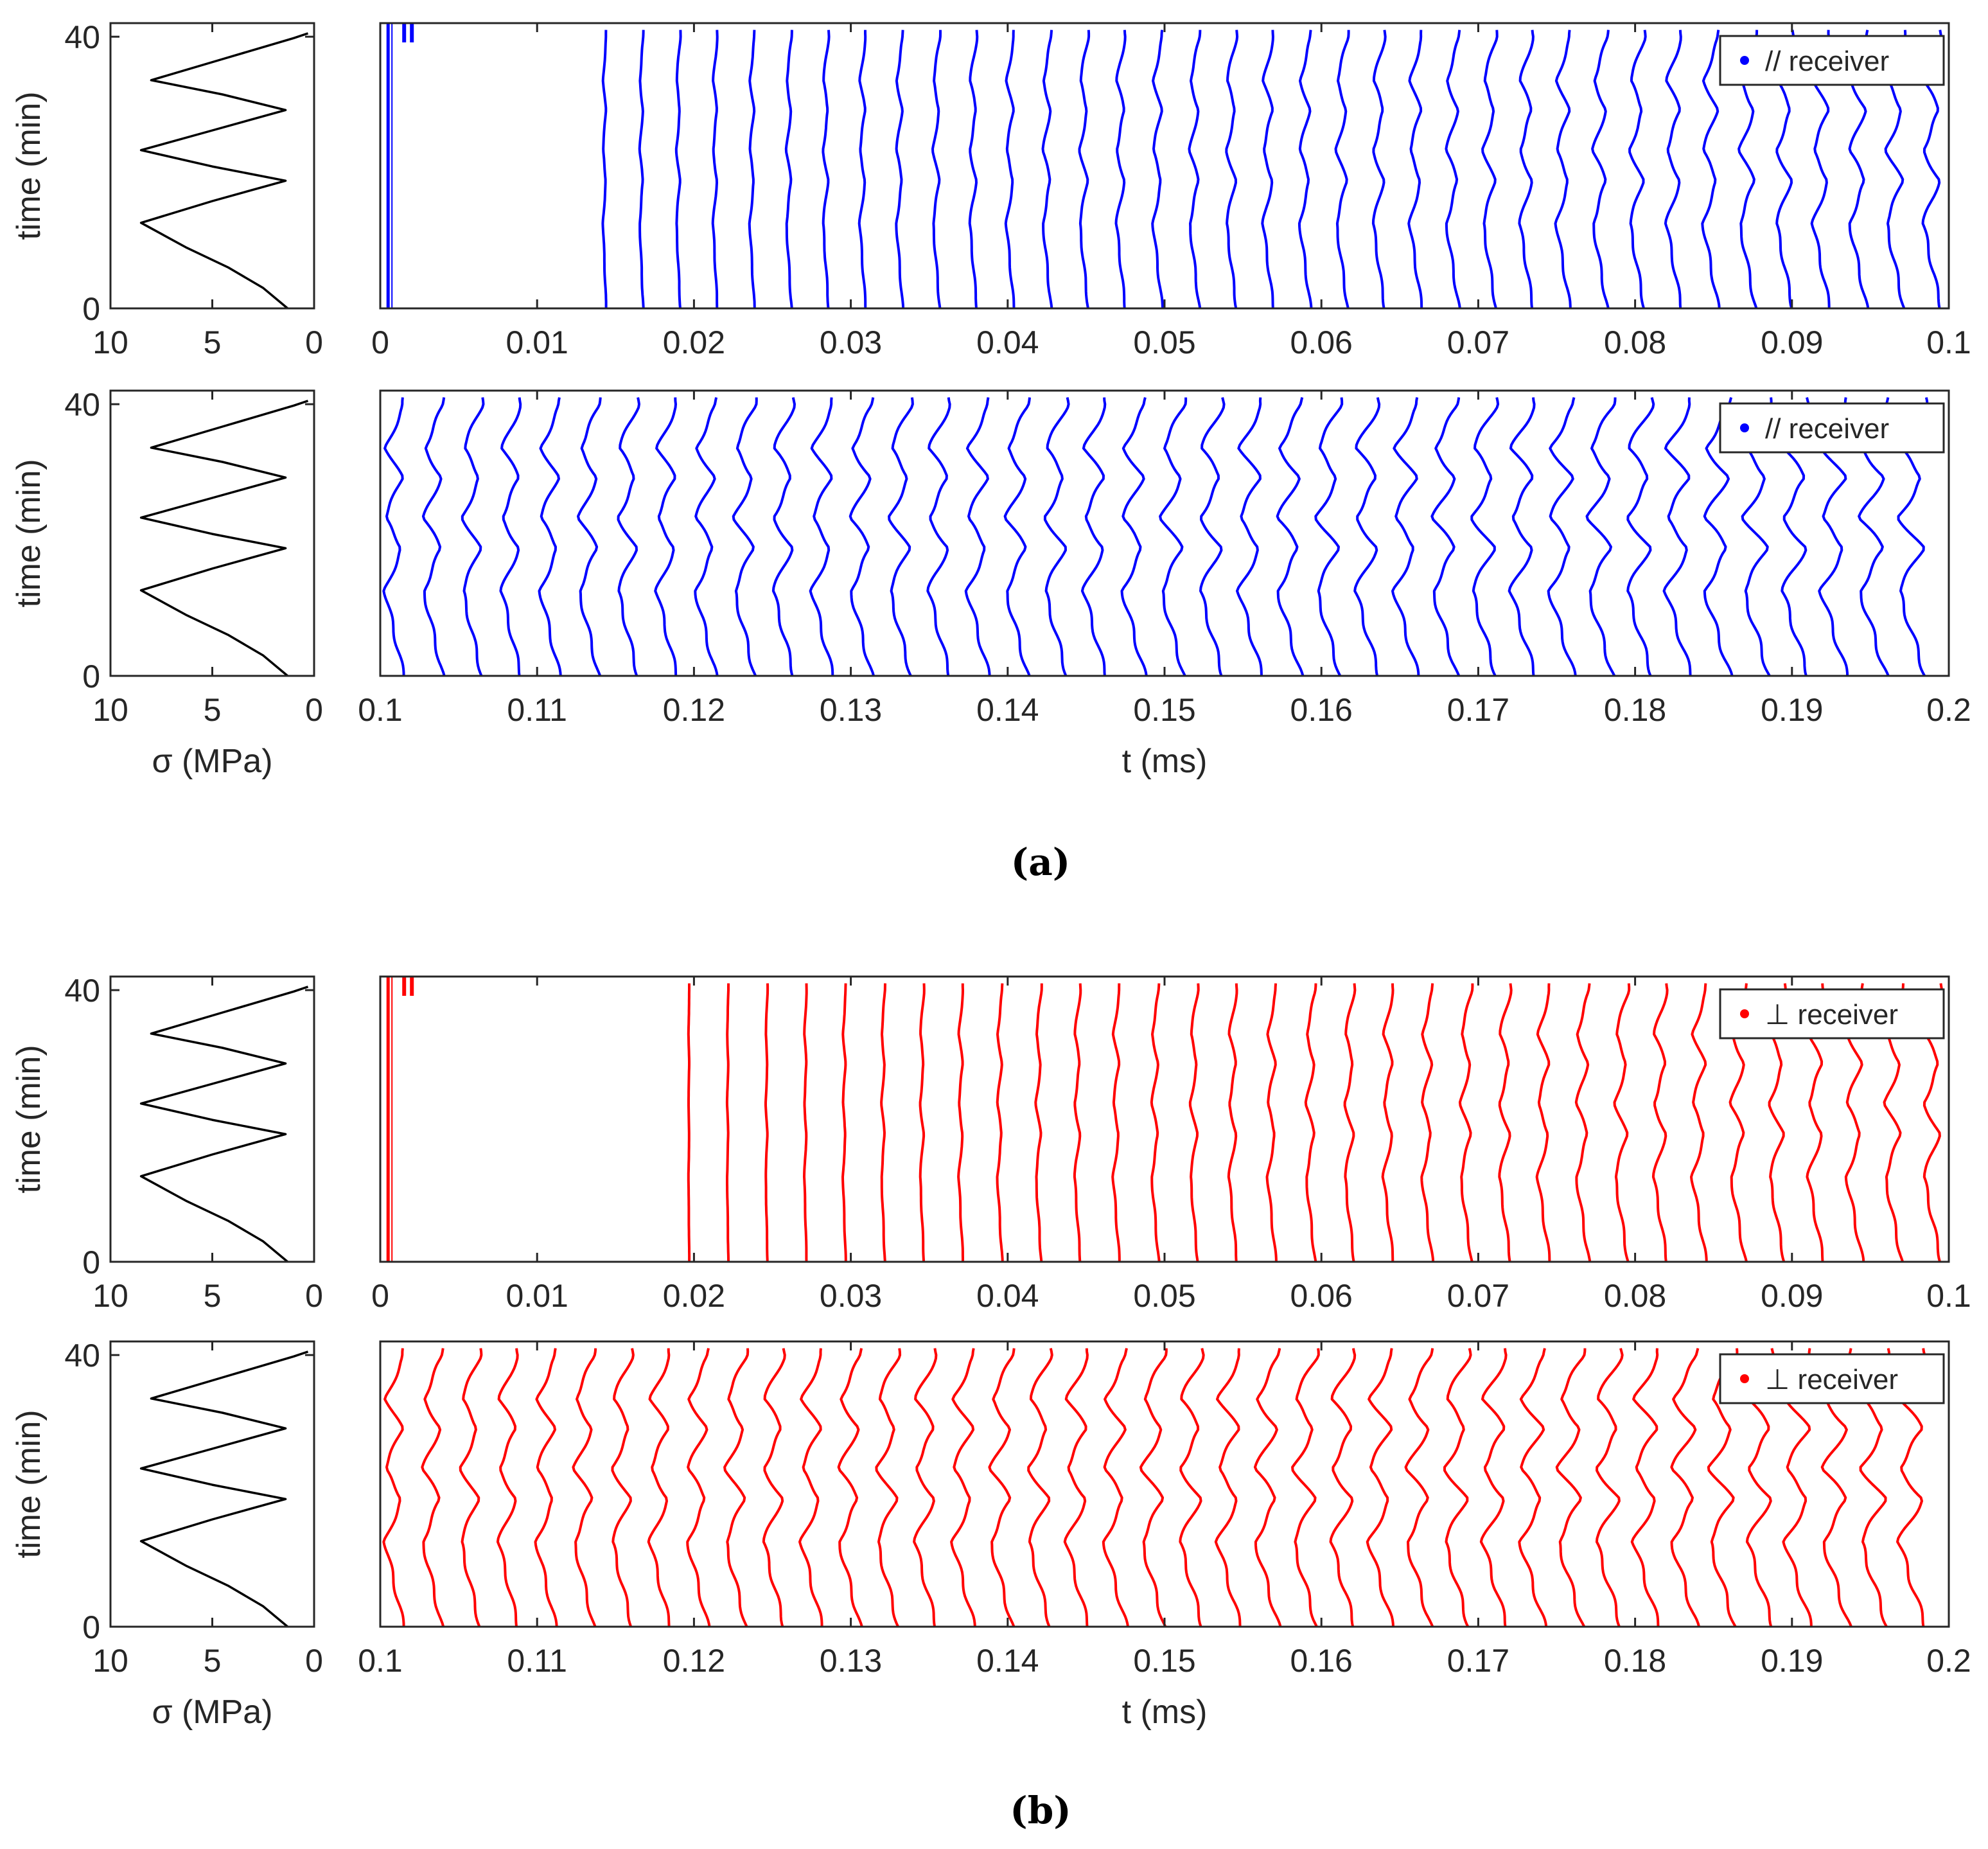 This screenshot has width=1988, height=1849. What do you see at coordinates (82, 1356) in the screenshot?
I see `y-tick-label: 40` at bounding box center [82, 1356].